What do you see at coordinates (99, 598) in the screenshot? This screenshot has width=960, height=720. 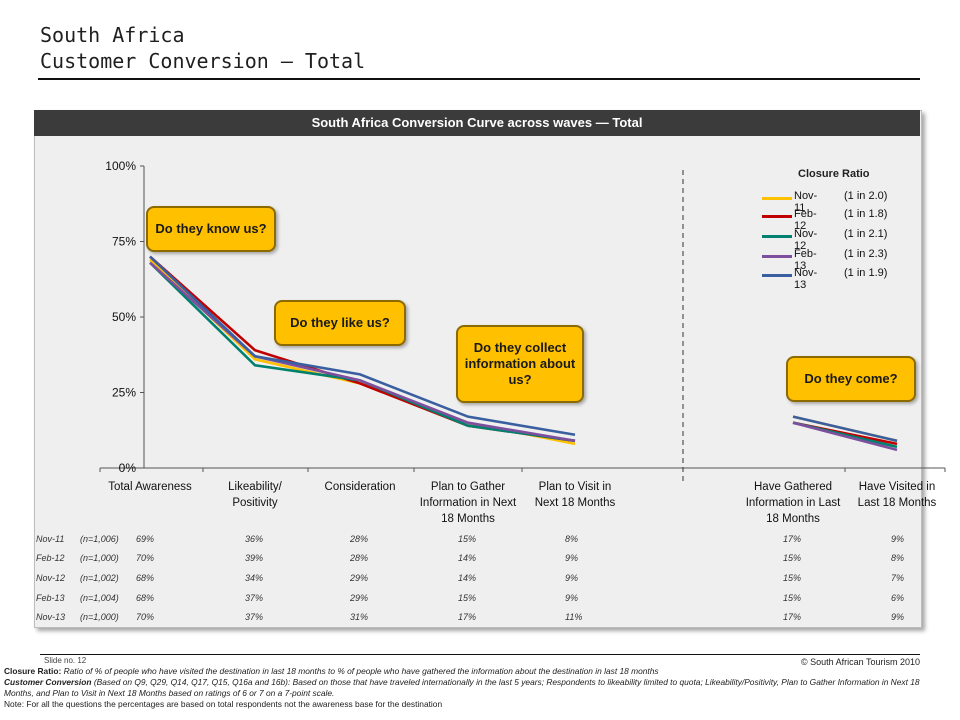 I see `table-sample-size: (n=1,004)` at bounding box center [99, 598].